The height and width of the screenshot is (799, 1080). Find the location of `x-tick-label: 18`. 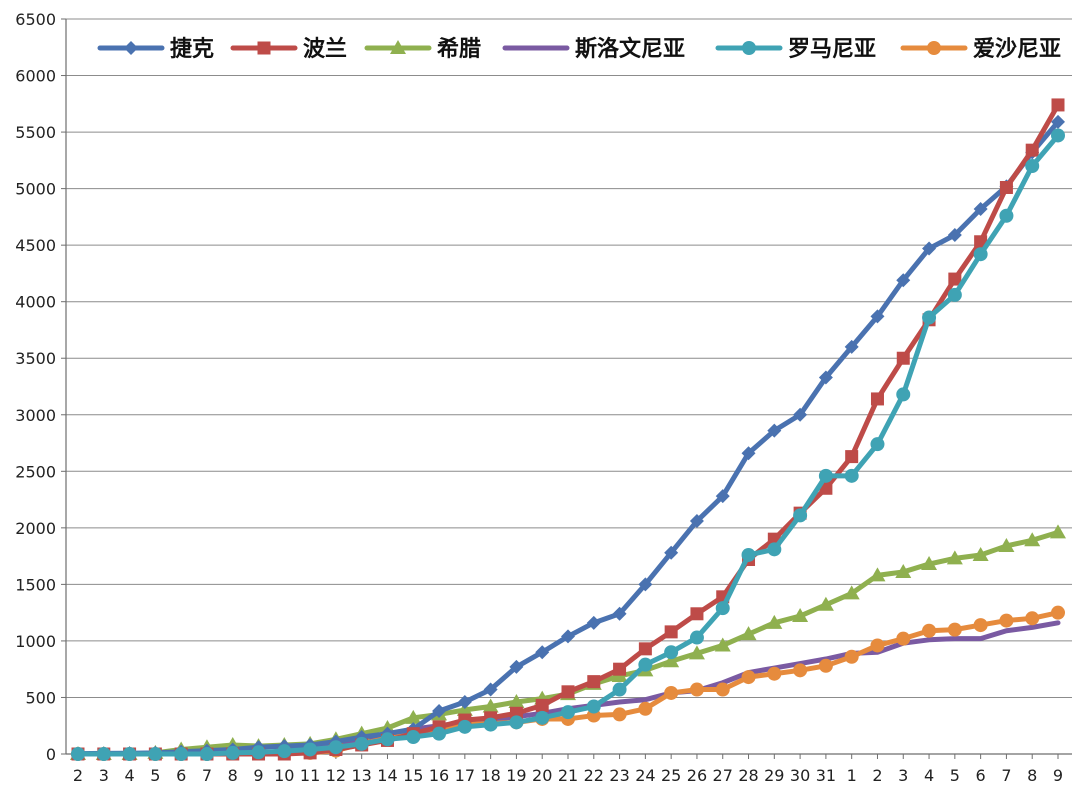

x-tick-label: 18 is located at coordinates (490, 775).